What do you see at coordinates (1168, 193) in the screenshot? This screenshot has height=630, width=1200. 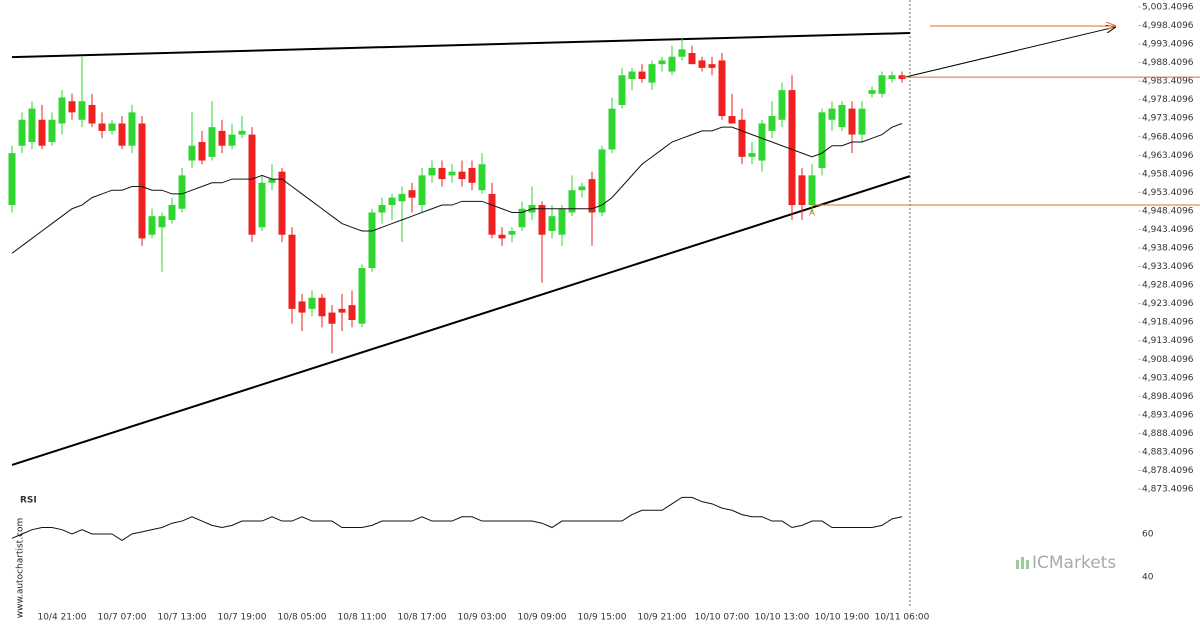 I see `y-tick-label: 4,953.4096` at bounding box center [1168, 193].